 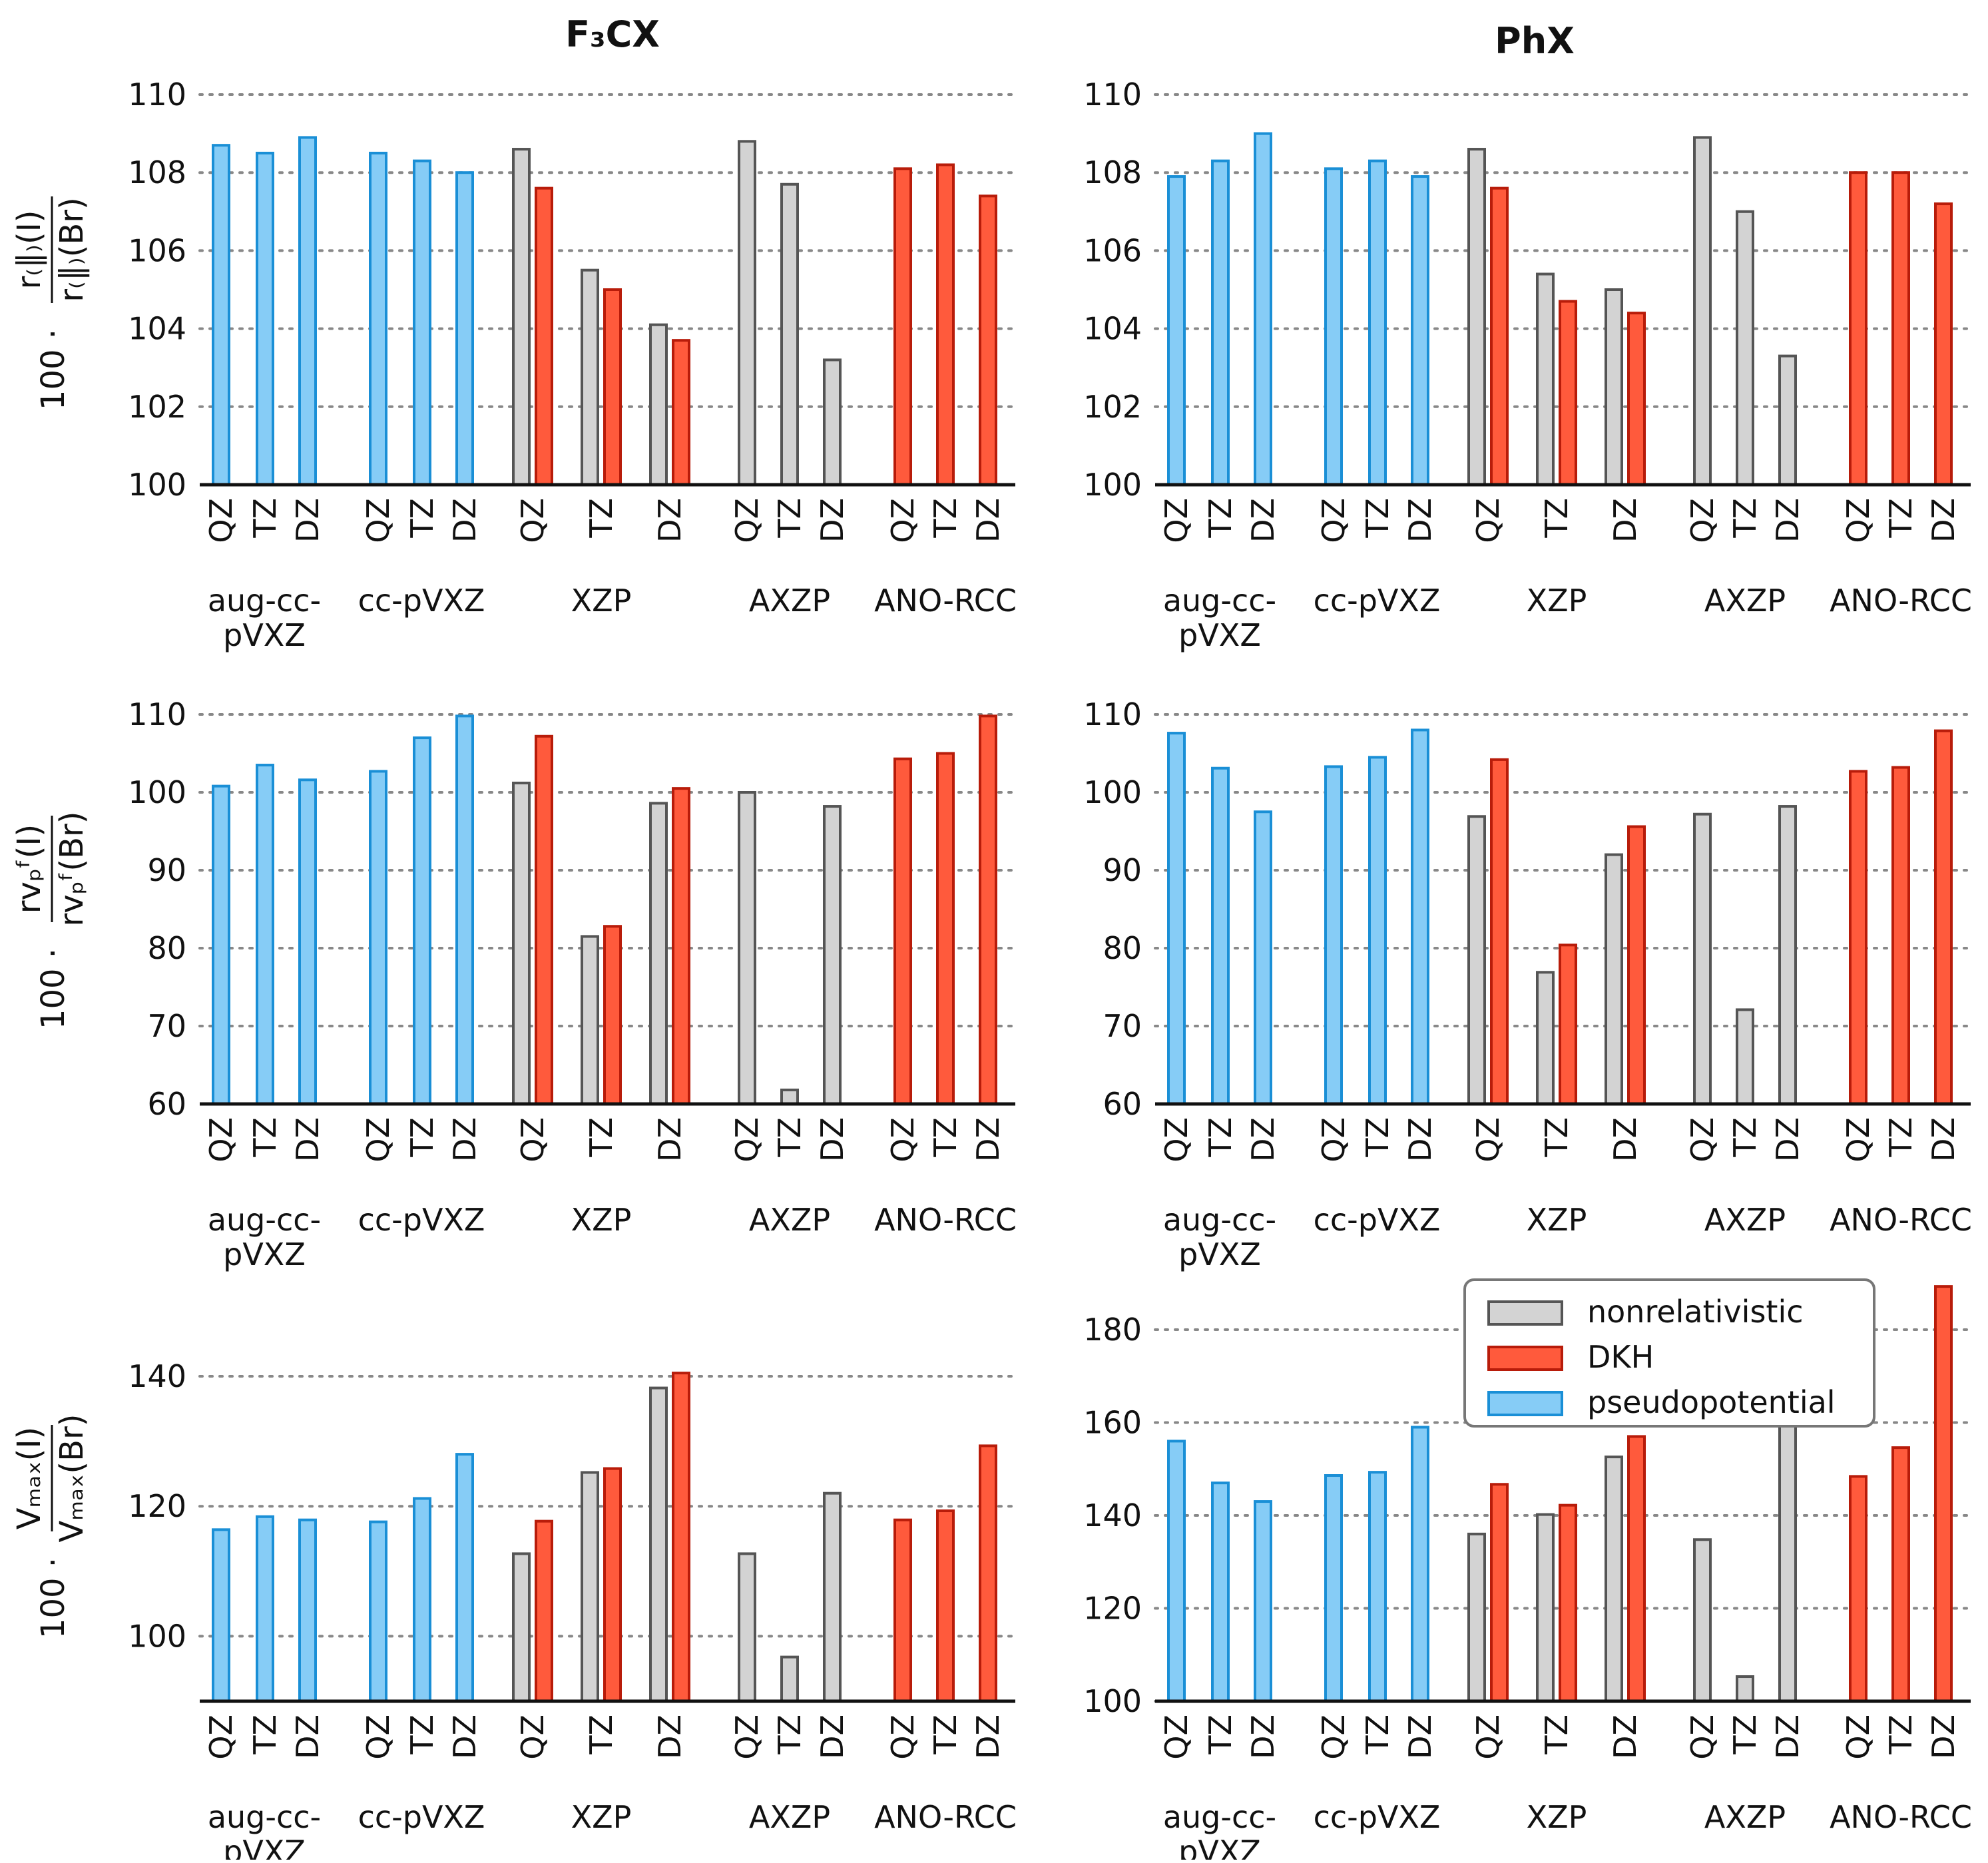 What do you see at coordinates (1525, 1403) in the screenshot?
I see `legend-swatch` at bounding box center [1525, 1403].